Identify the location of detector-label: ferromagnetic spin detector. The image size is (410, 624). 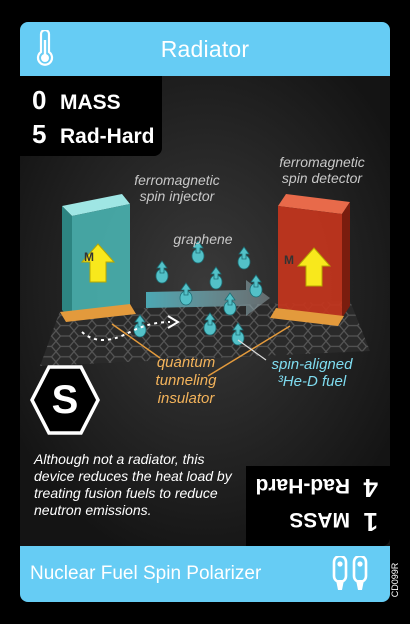
(322, 170).